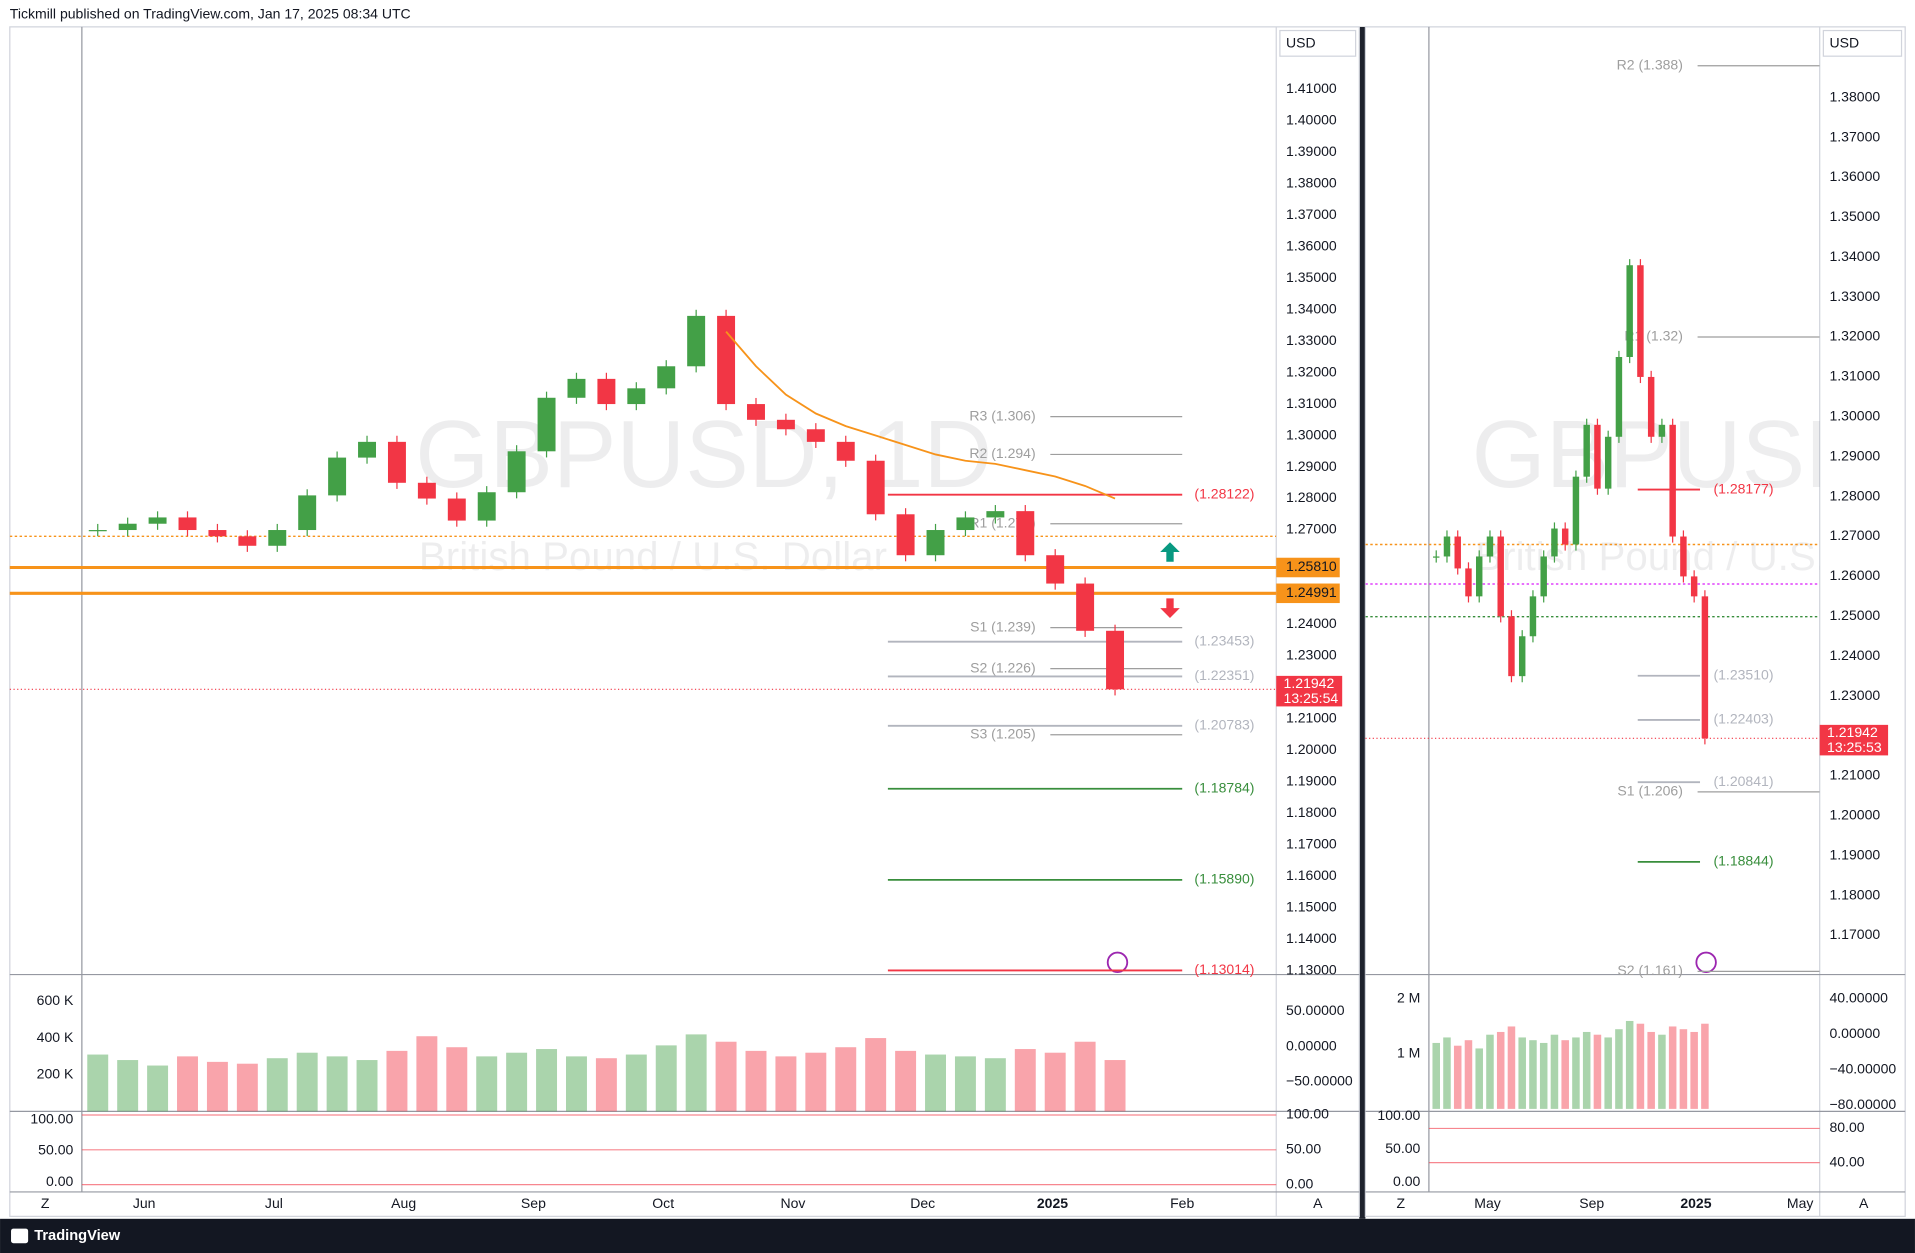 The image size is (1915, 1253). What do you see at coordinates (55, 1000) in the screenshot?
I see `volume-tick-label: 600 K` at bounding box center [55, 1000].